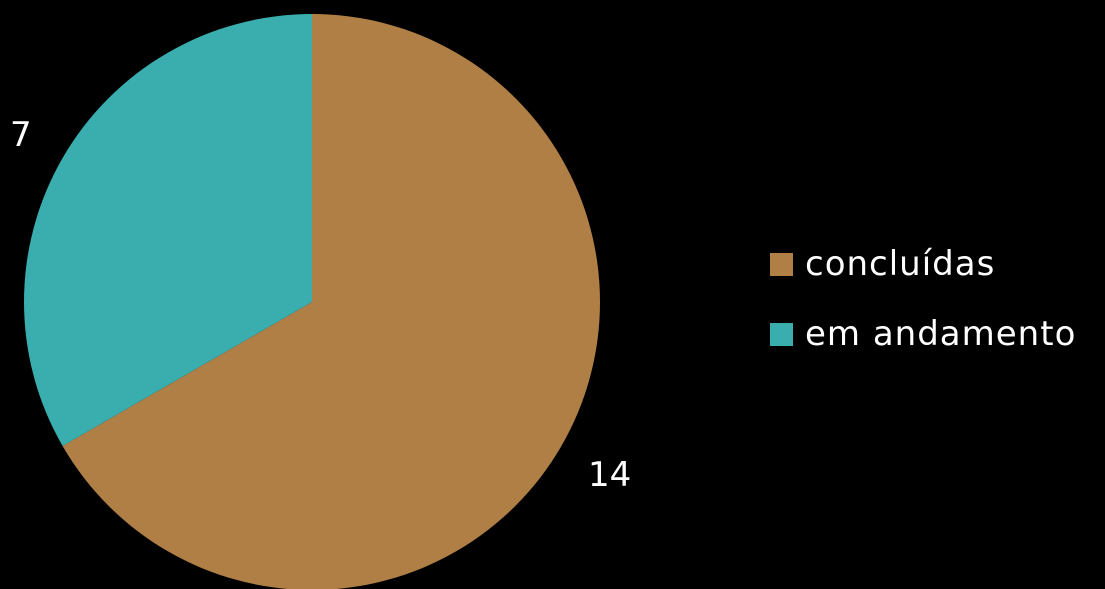  What do you see at coordinates (781, 334) in the screenshot?
I see `legend-swatch-em-andamento` at bounding box center [781, 334].